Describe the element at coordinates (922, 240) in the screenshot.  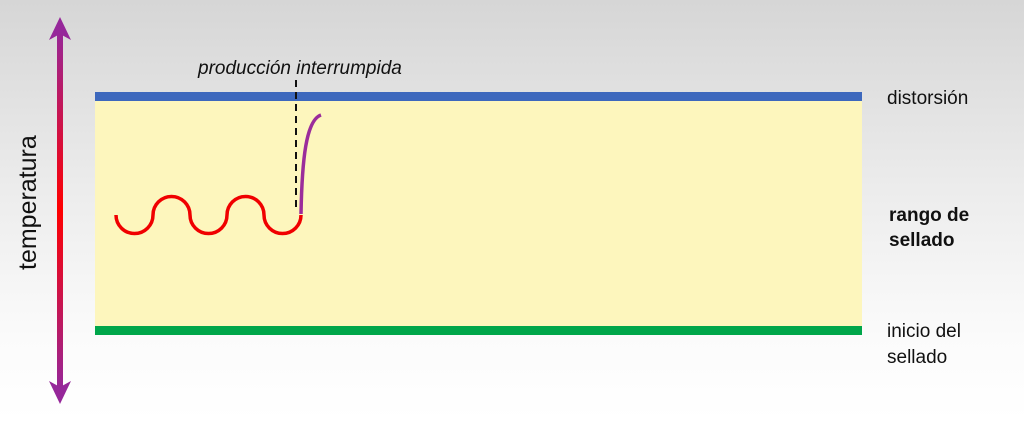
I see `sealing-range-line2: sellado` at that location.